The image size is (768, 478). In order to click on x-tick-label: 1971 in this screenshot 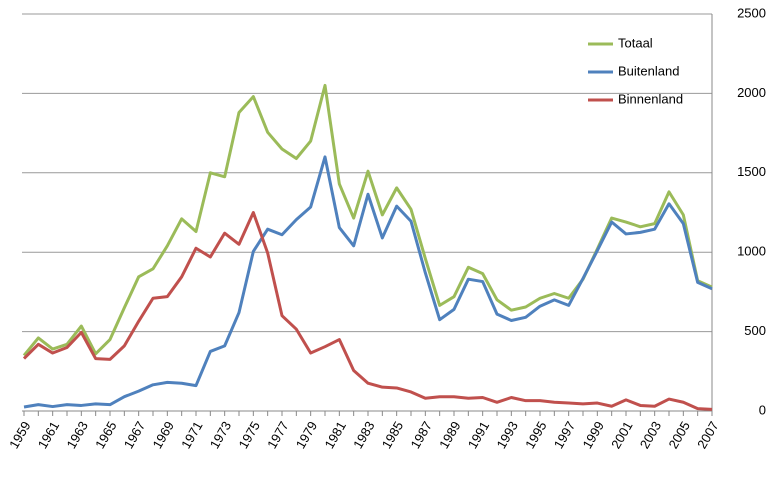, I will do `click(191, 435)`.